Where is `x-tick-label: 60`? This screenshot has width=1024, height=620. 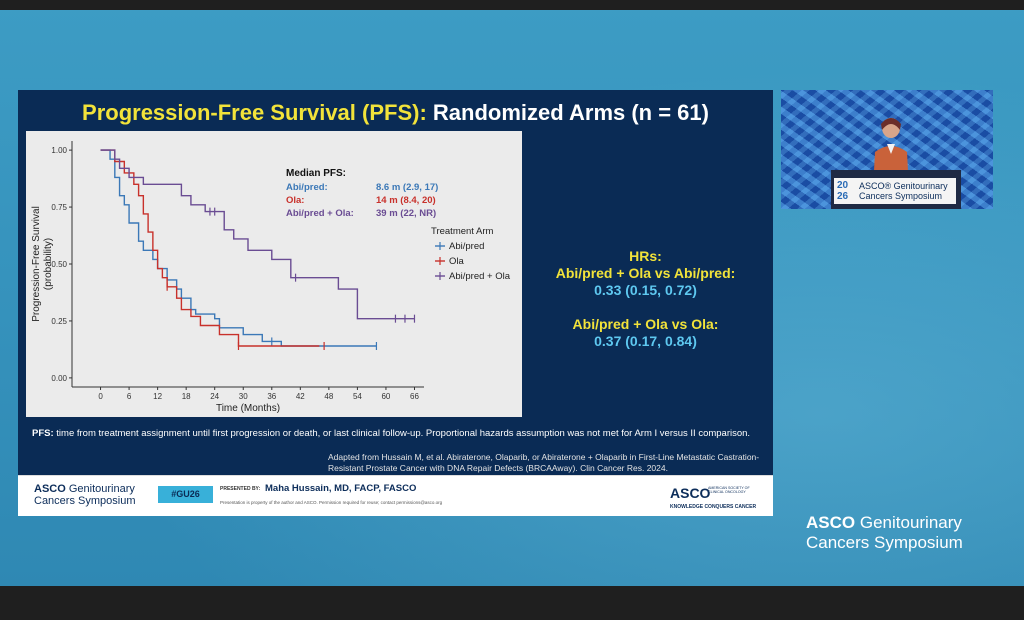
x-tick-label: 60 is located at coordinates (385, 396).